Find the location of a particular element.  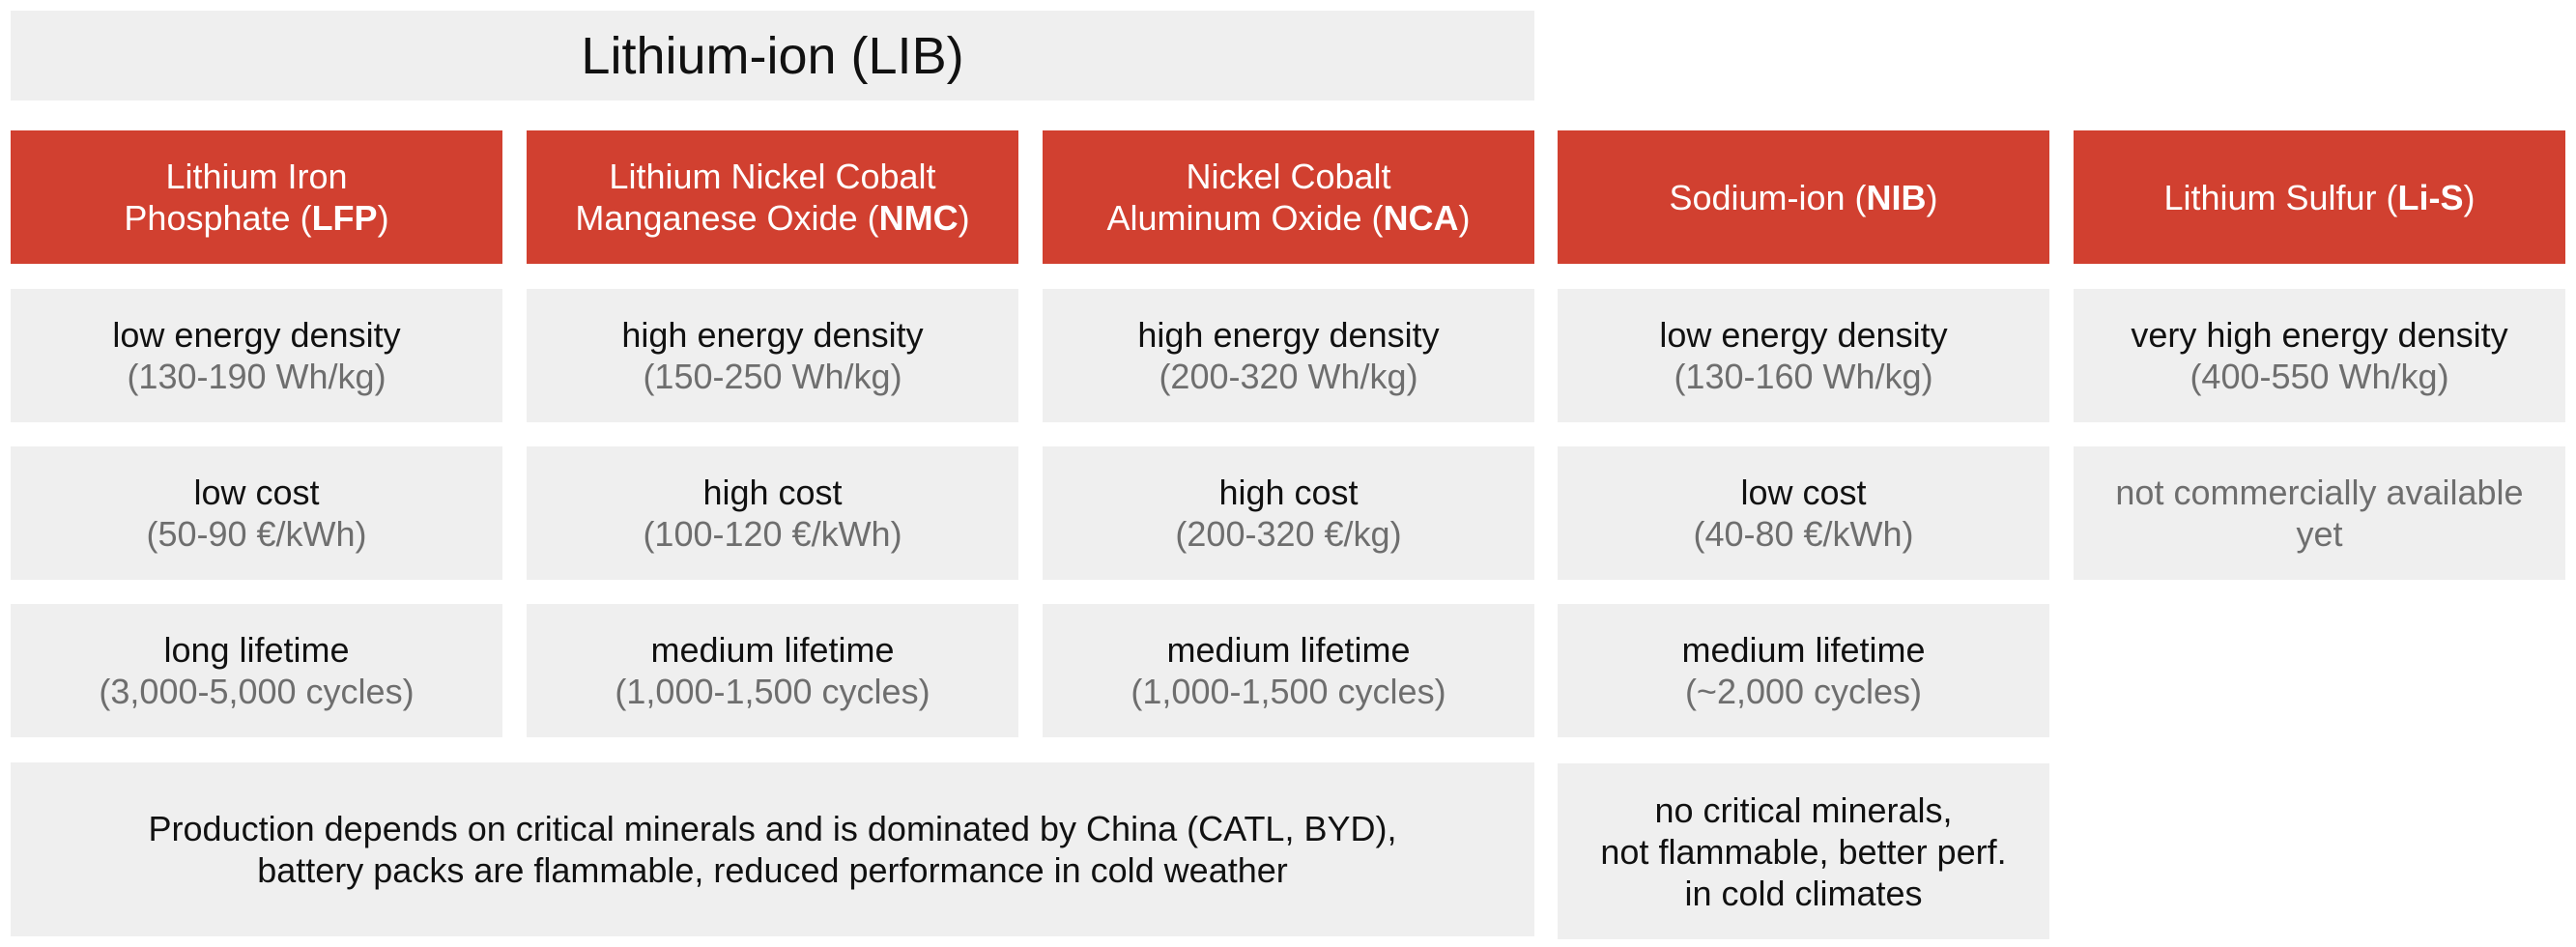

cell-nca-cost: high cost (200-320 €/kg) is located at coordinates (1289, 513).